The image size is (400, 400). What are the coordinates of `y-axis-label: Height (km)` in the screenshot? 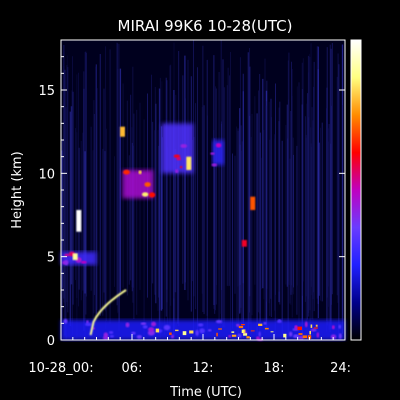 It's located at (17, 189).